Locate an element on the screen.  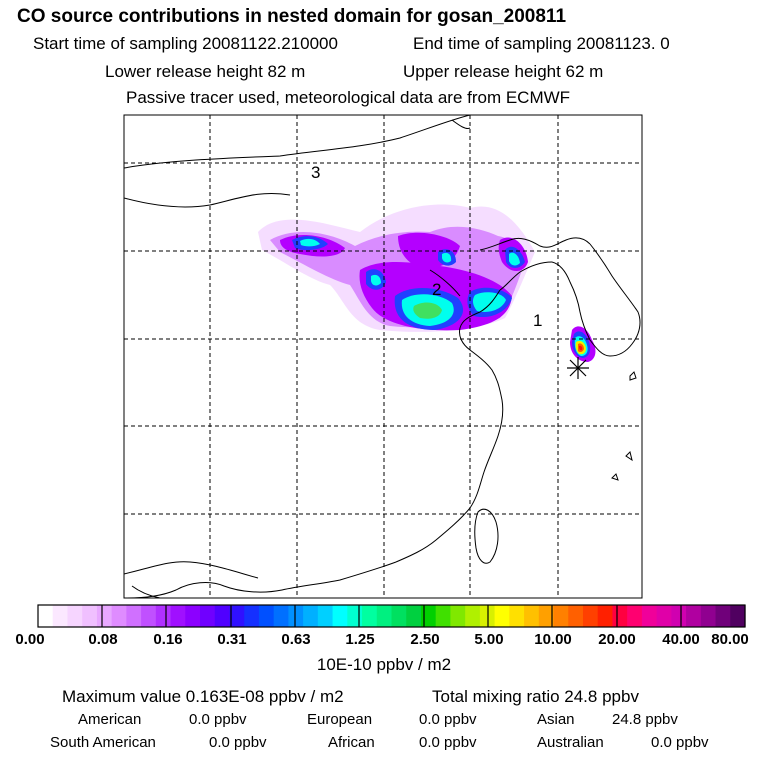
colorbar-frame is located at coordinates (391, 616).